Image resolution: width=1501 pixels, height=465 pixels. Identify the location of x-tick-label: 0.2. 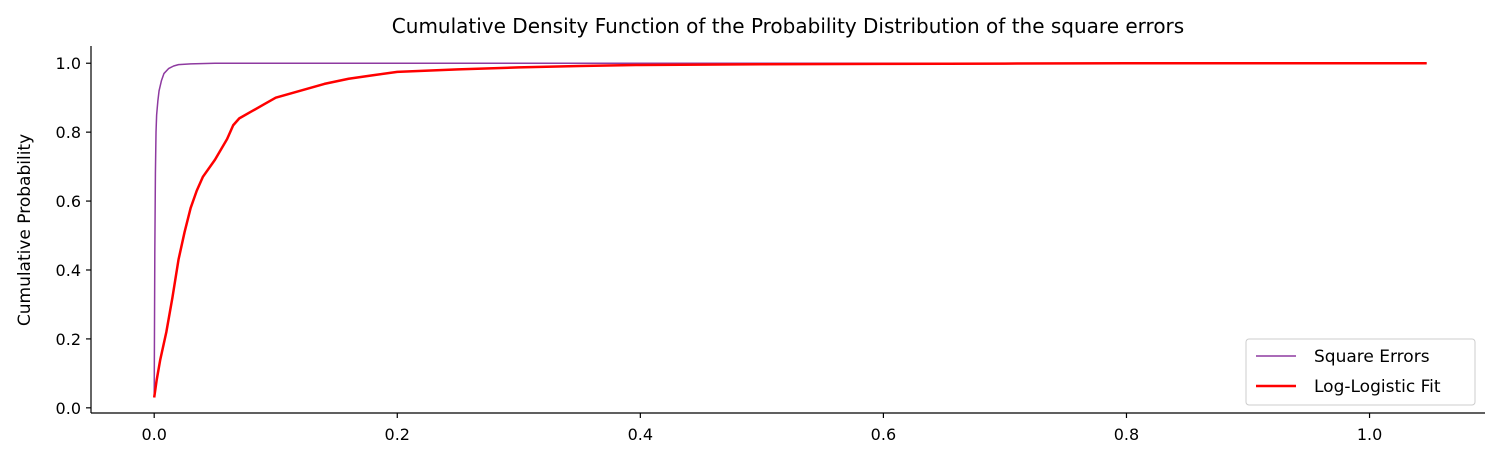
(397, 434).